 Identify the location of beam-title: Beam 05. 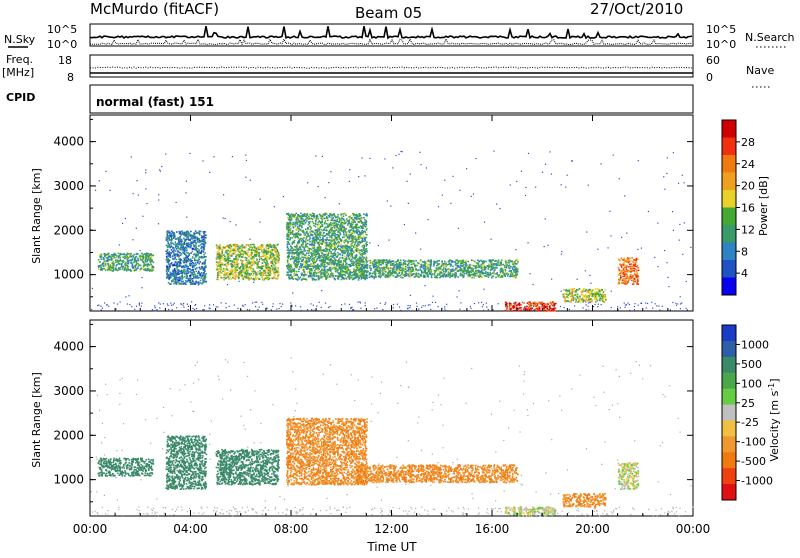
(388, 13).